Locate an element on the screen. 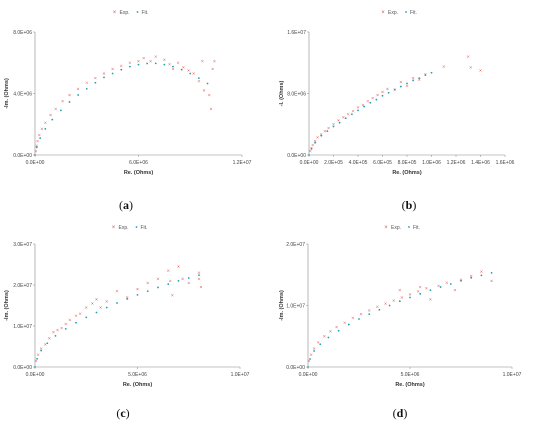  caption-d: (d) is located at coordinates (400, 413).